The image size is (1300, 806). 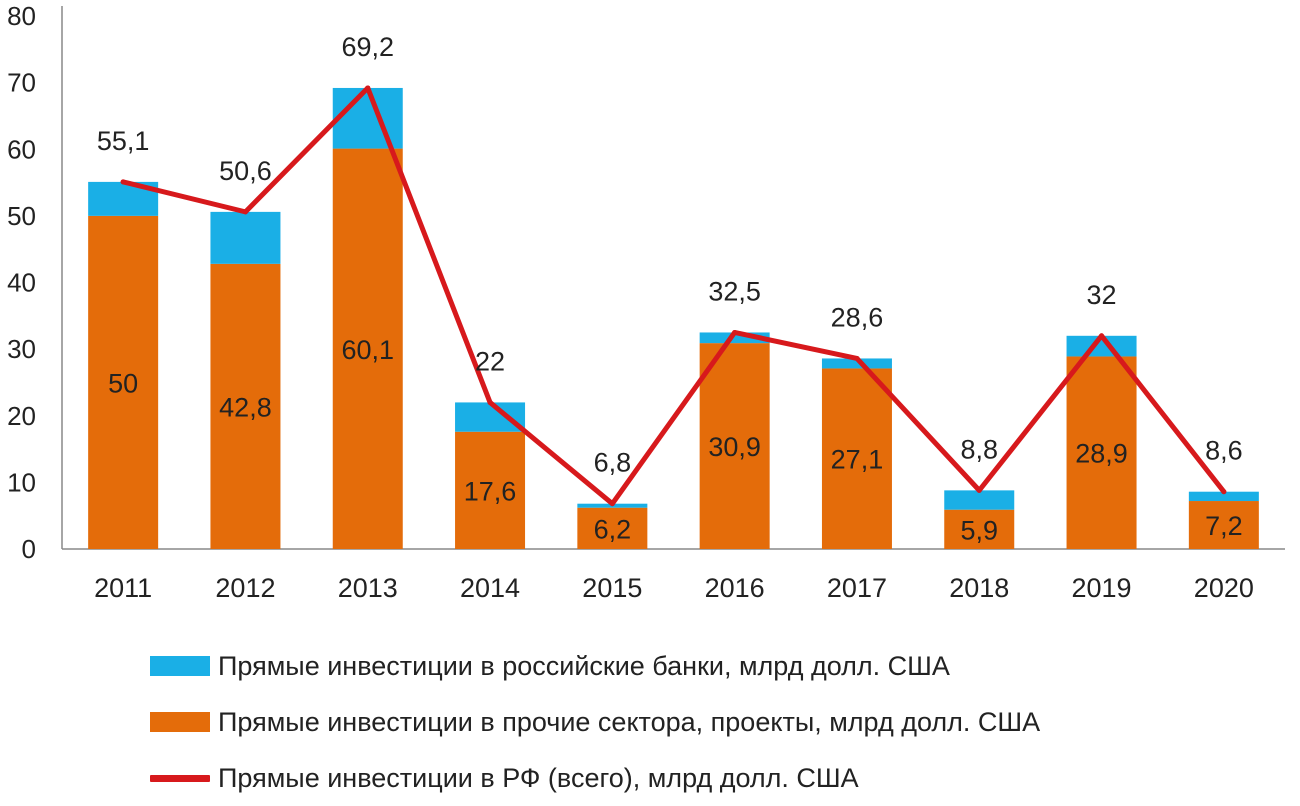 What do you see at coordinates (21, 16) in the screenshot?
I see `y-tick-label: 80` at bounding box center [21, 16].